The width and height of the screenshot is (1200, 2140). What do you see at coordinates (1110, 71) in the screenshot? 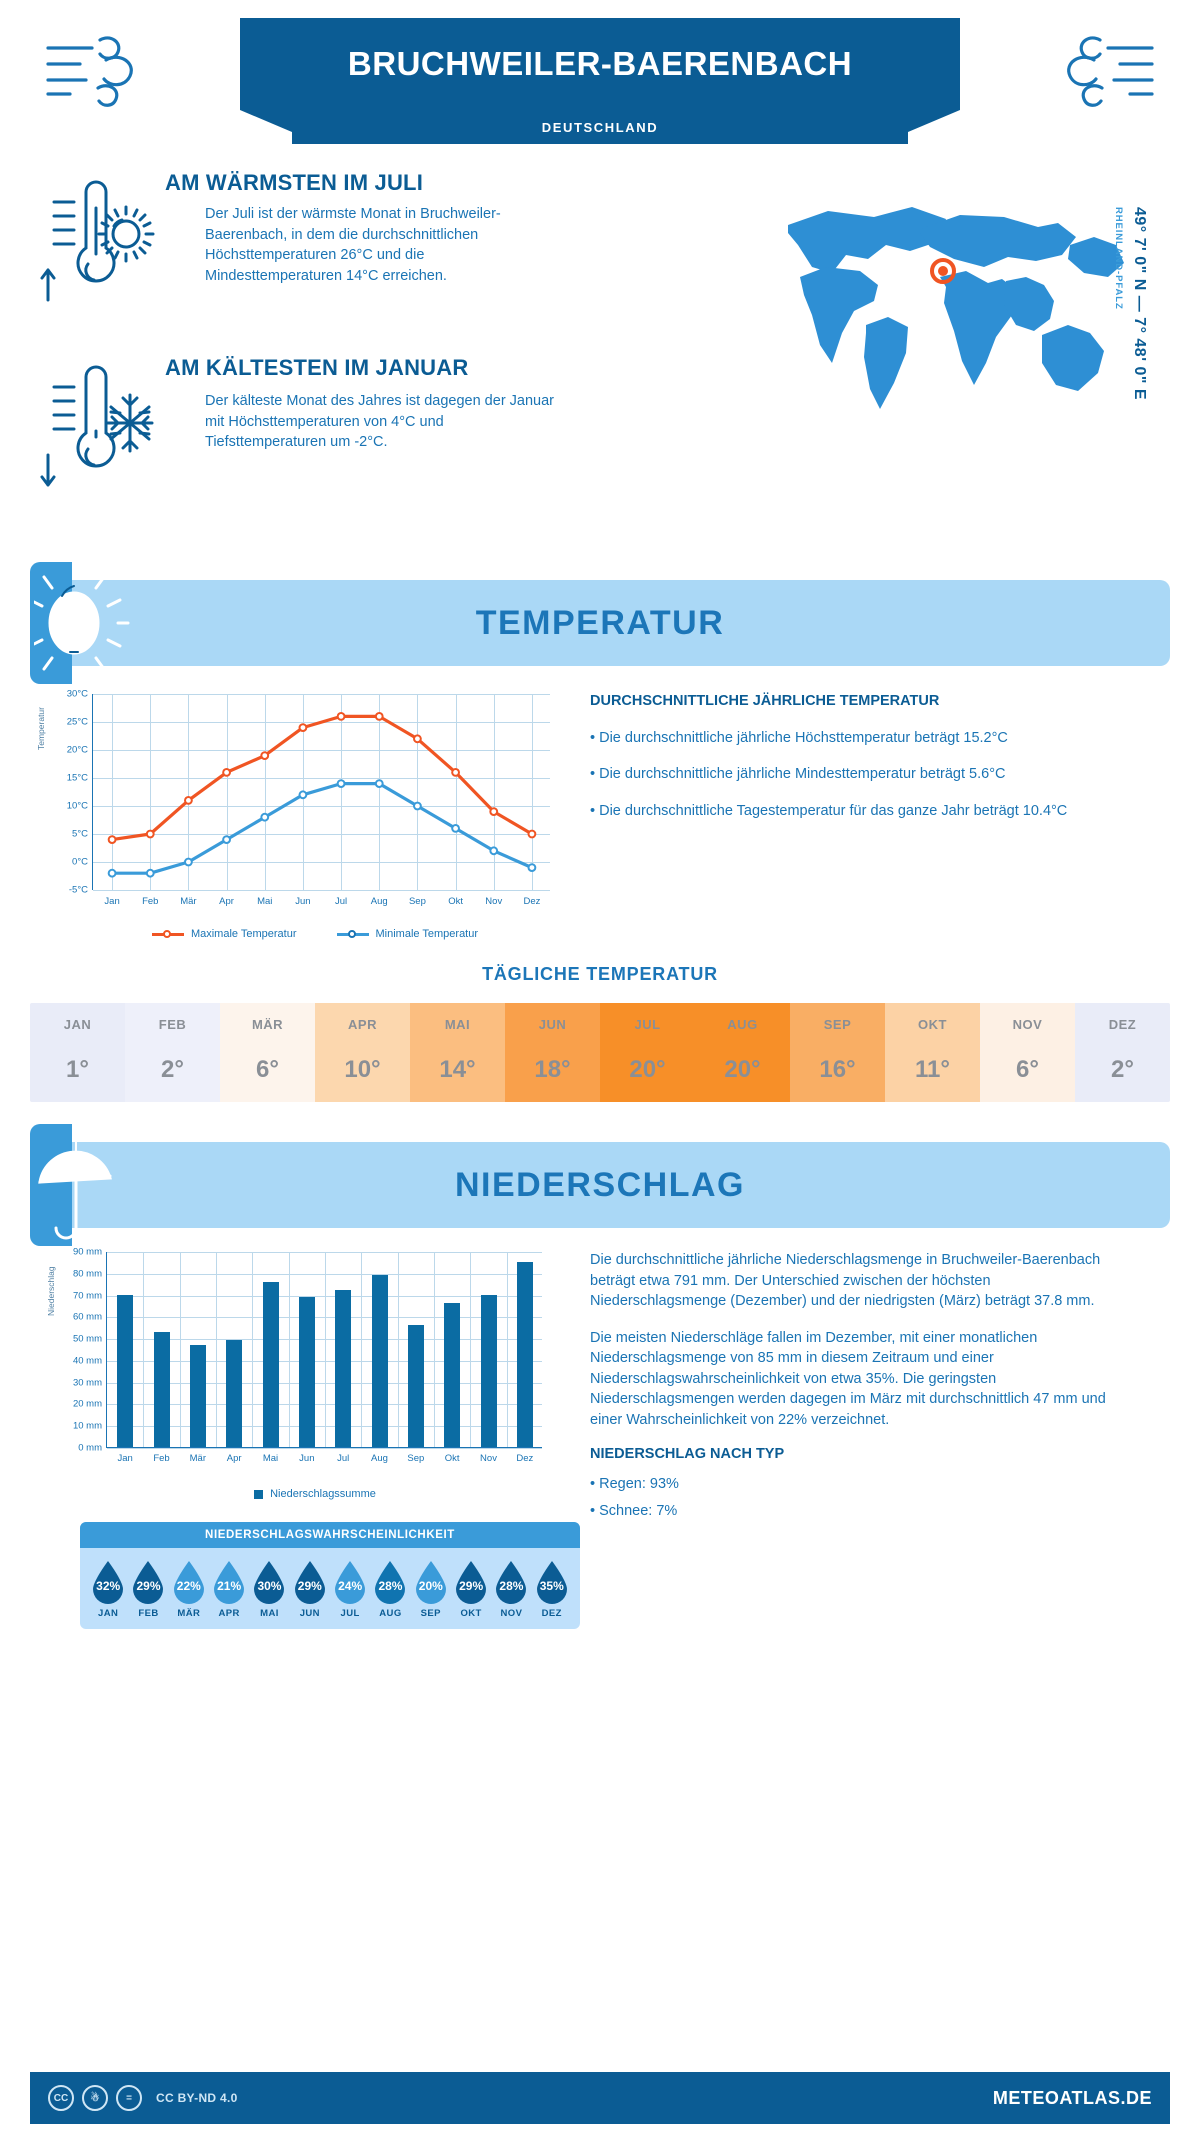
I see `wind-decoration-right` at bounding box center [1110, 71].